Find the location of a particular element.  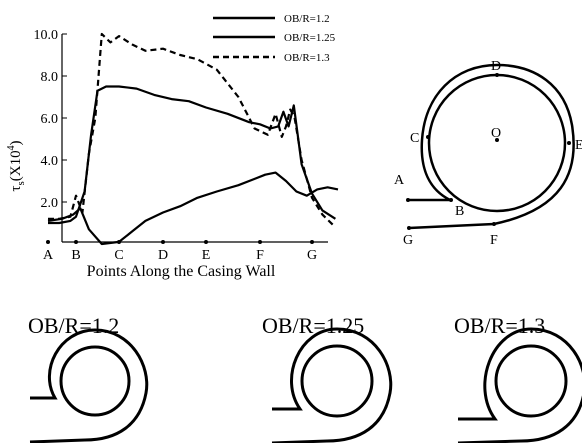

y-axis-label-subscript: s is located at coordinates (21, 183).